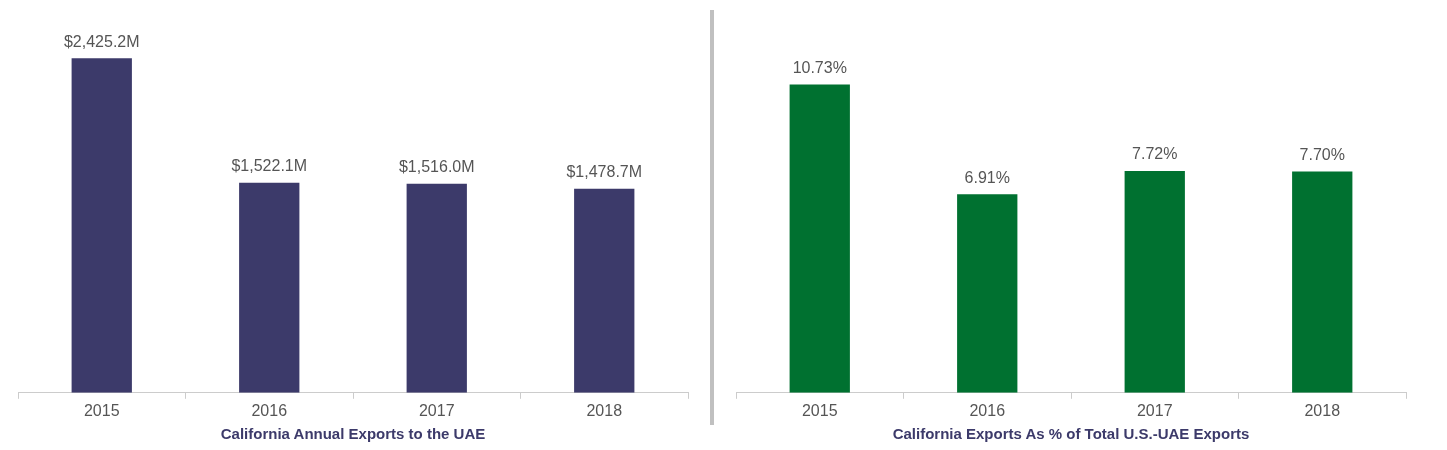 This screenshot has height=450, width=1447. What do you see at coordinates (1322, 154) in the screenshot?
I see `data-label: 7.70%` at bounding box center [1322, 154].